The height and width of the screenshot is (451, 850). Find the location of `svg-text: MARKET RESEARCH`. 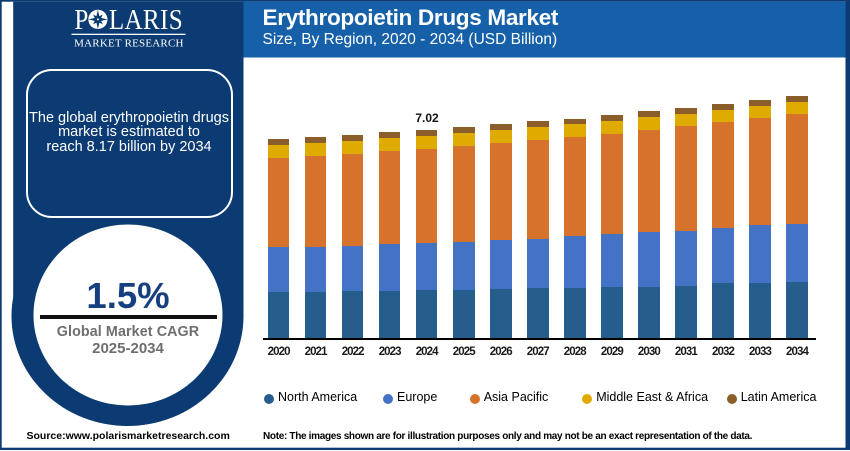

svg-text: MARKET RESEARCH is located at coordinates (128, 44).